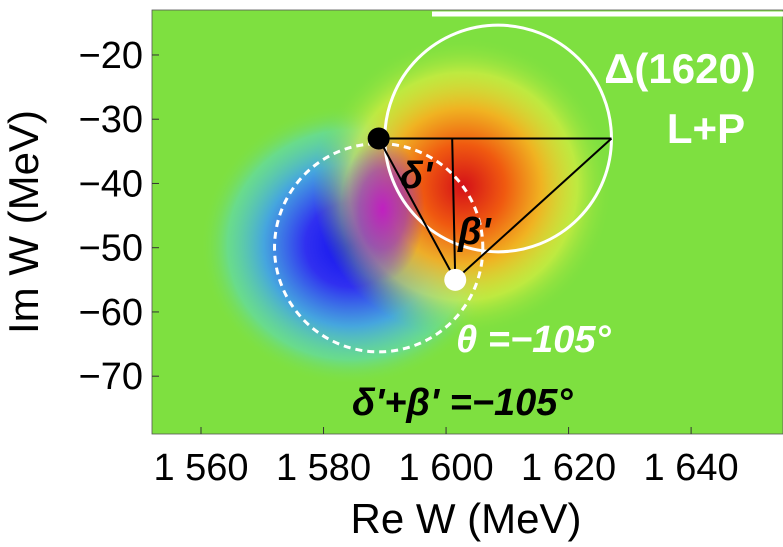  I want to click on y-tick-label: −20, so click(111, 56).